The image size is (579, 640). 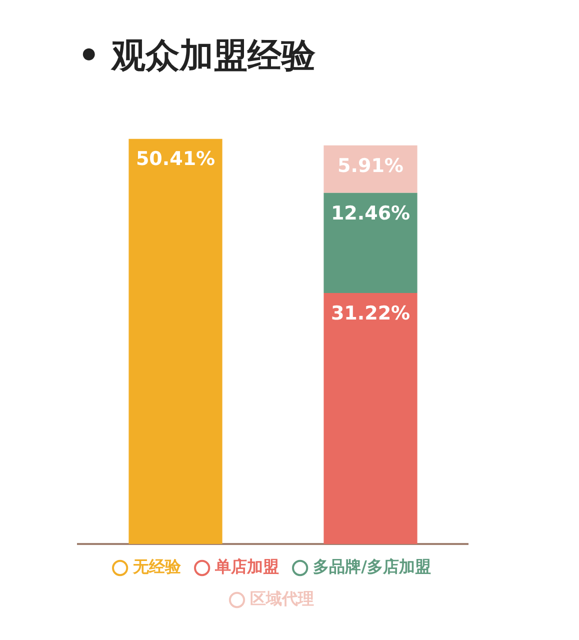 What do you see at coordinates (371, 165) in the screenshot?
I see `data-label: 5.91%` at bounding box center [371, 165].